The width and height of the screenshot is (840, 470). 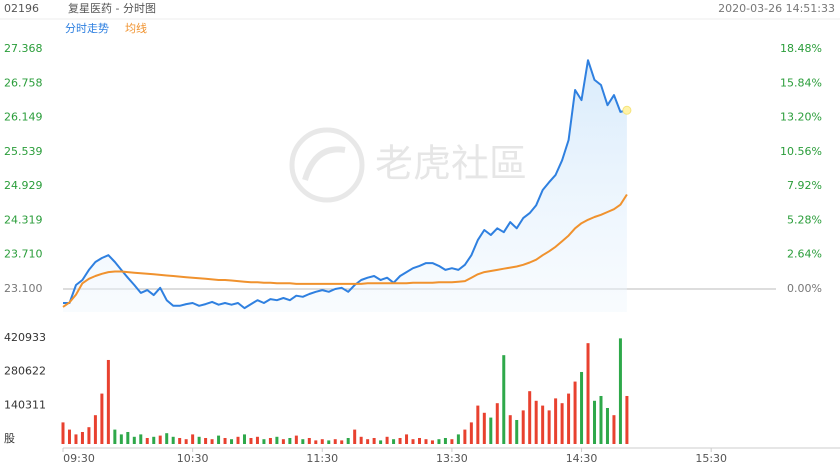 I want to click on y2-tick-label: 2.64%, so click(x=804, y=254).